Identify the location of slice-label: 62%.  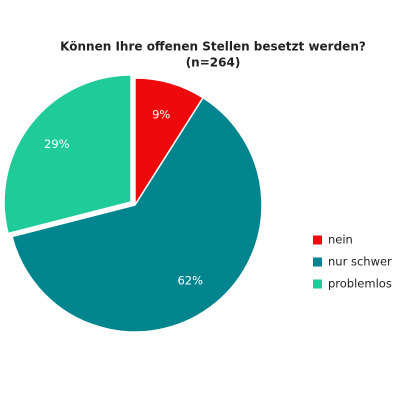
(190, 281).